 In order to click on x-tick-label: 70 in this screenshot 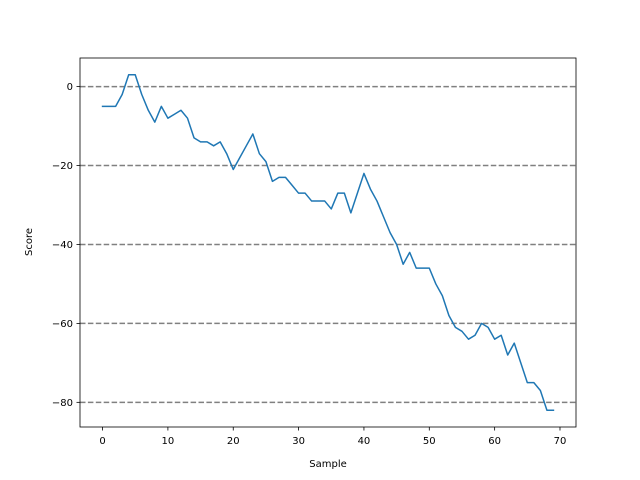, I will do `click(560, 441)`.